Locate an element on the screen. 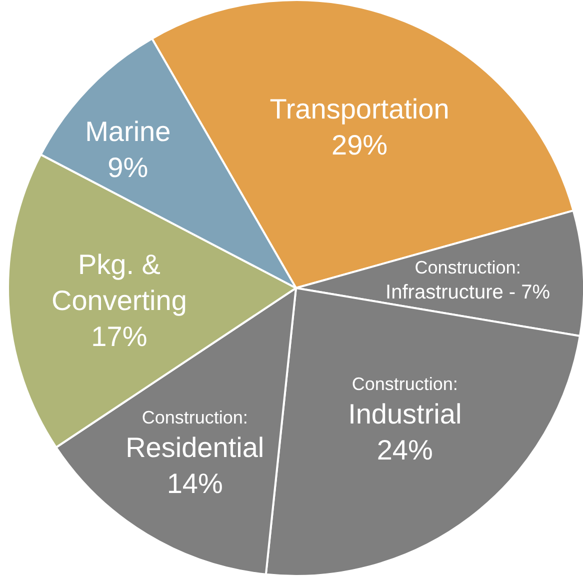 The image size is (583, 577). slice-label: Transportation is located at coordinates (360, 108).